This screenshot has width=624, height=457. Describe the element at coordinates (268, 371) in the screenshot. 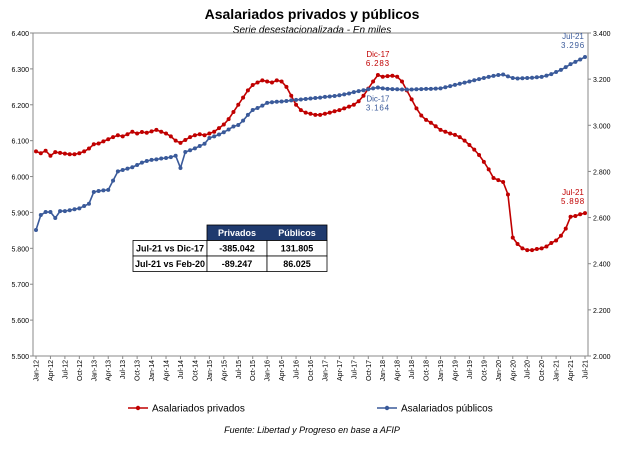

I see `x-tick-label: Jan-16` at that location.